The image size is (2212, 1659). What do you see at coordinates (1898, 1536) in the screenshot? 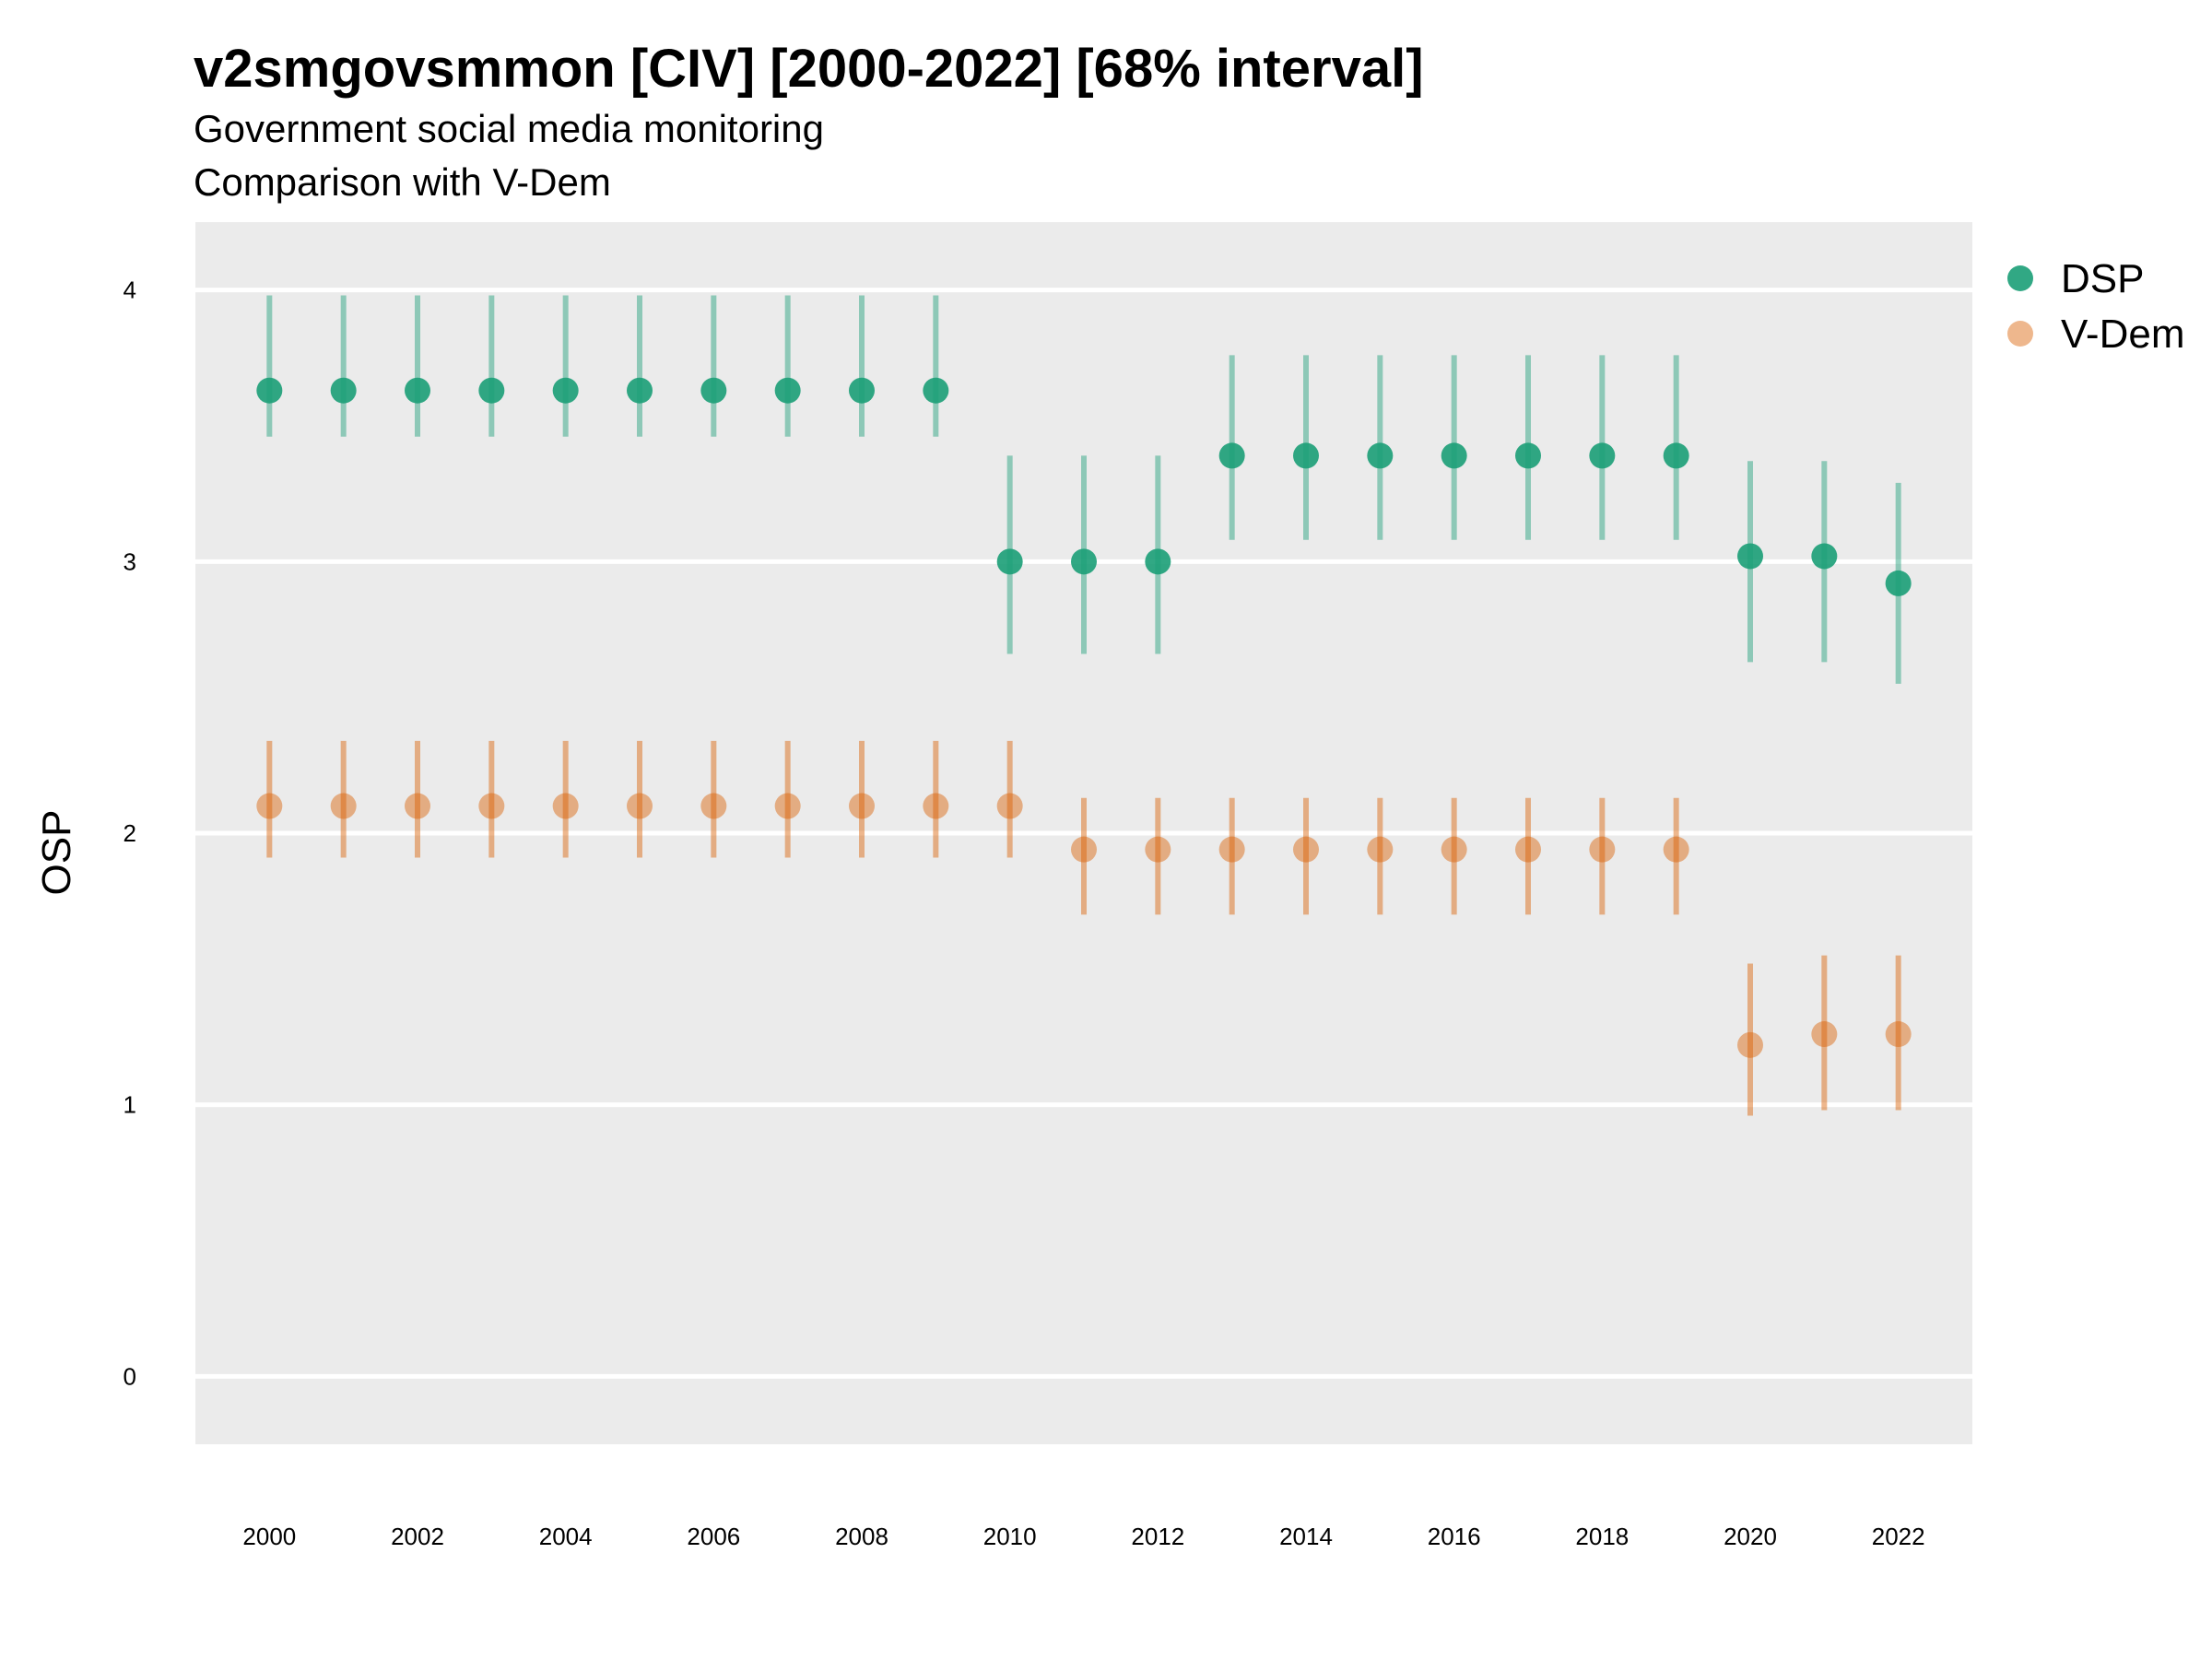
I see `x-tick-label: 2022` at bounding box center [1898, 1536].